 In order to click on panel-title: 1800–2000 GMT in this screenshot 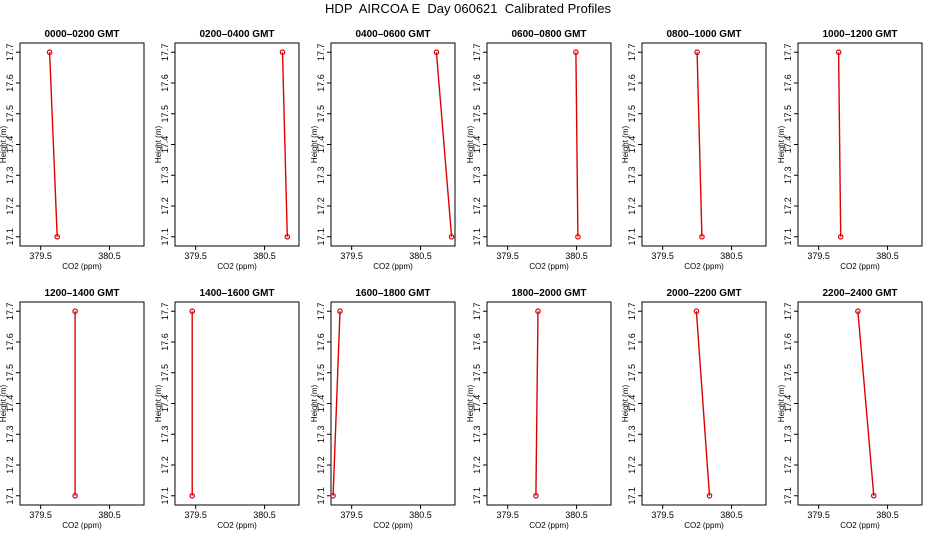, I will do `click(548, 293)`.